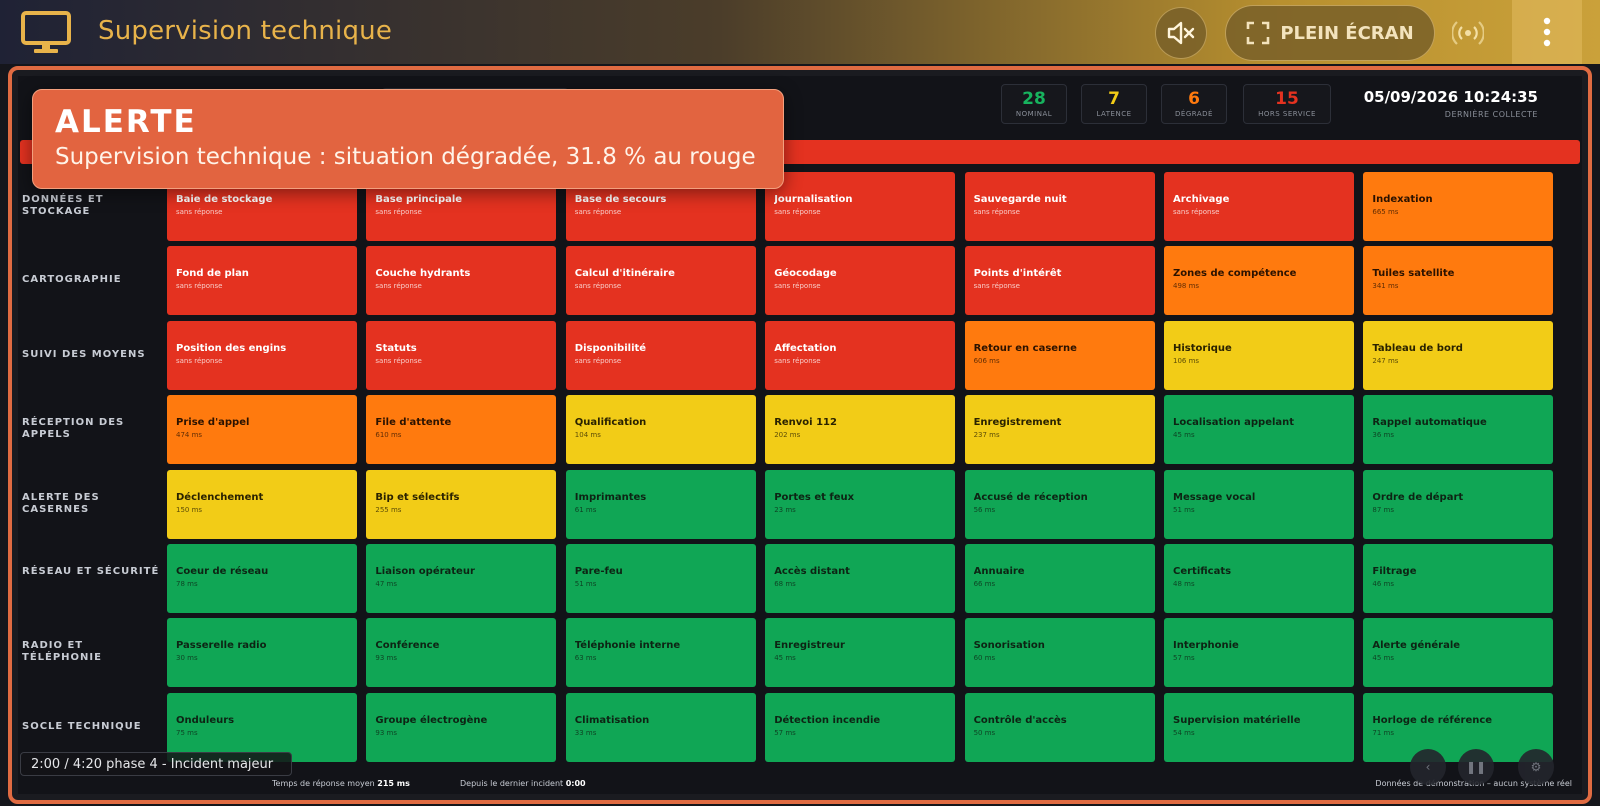 This screenshot has width=1600, height=806. I want to click on service-tile: Interphonie 57 ms, so click(1259, 653).